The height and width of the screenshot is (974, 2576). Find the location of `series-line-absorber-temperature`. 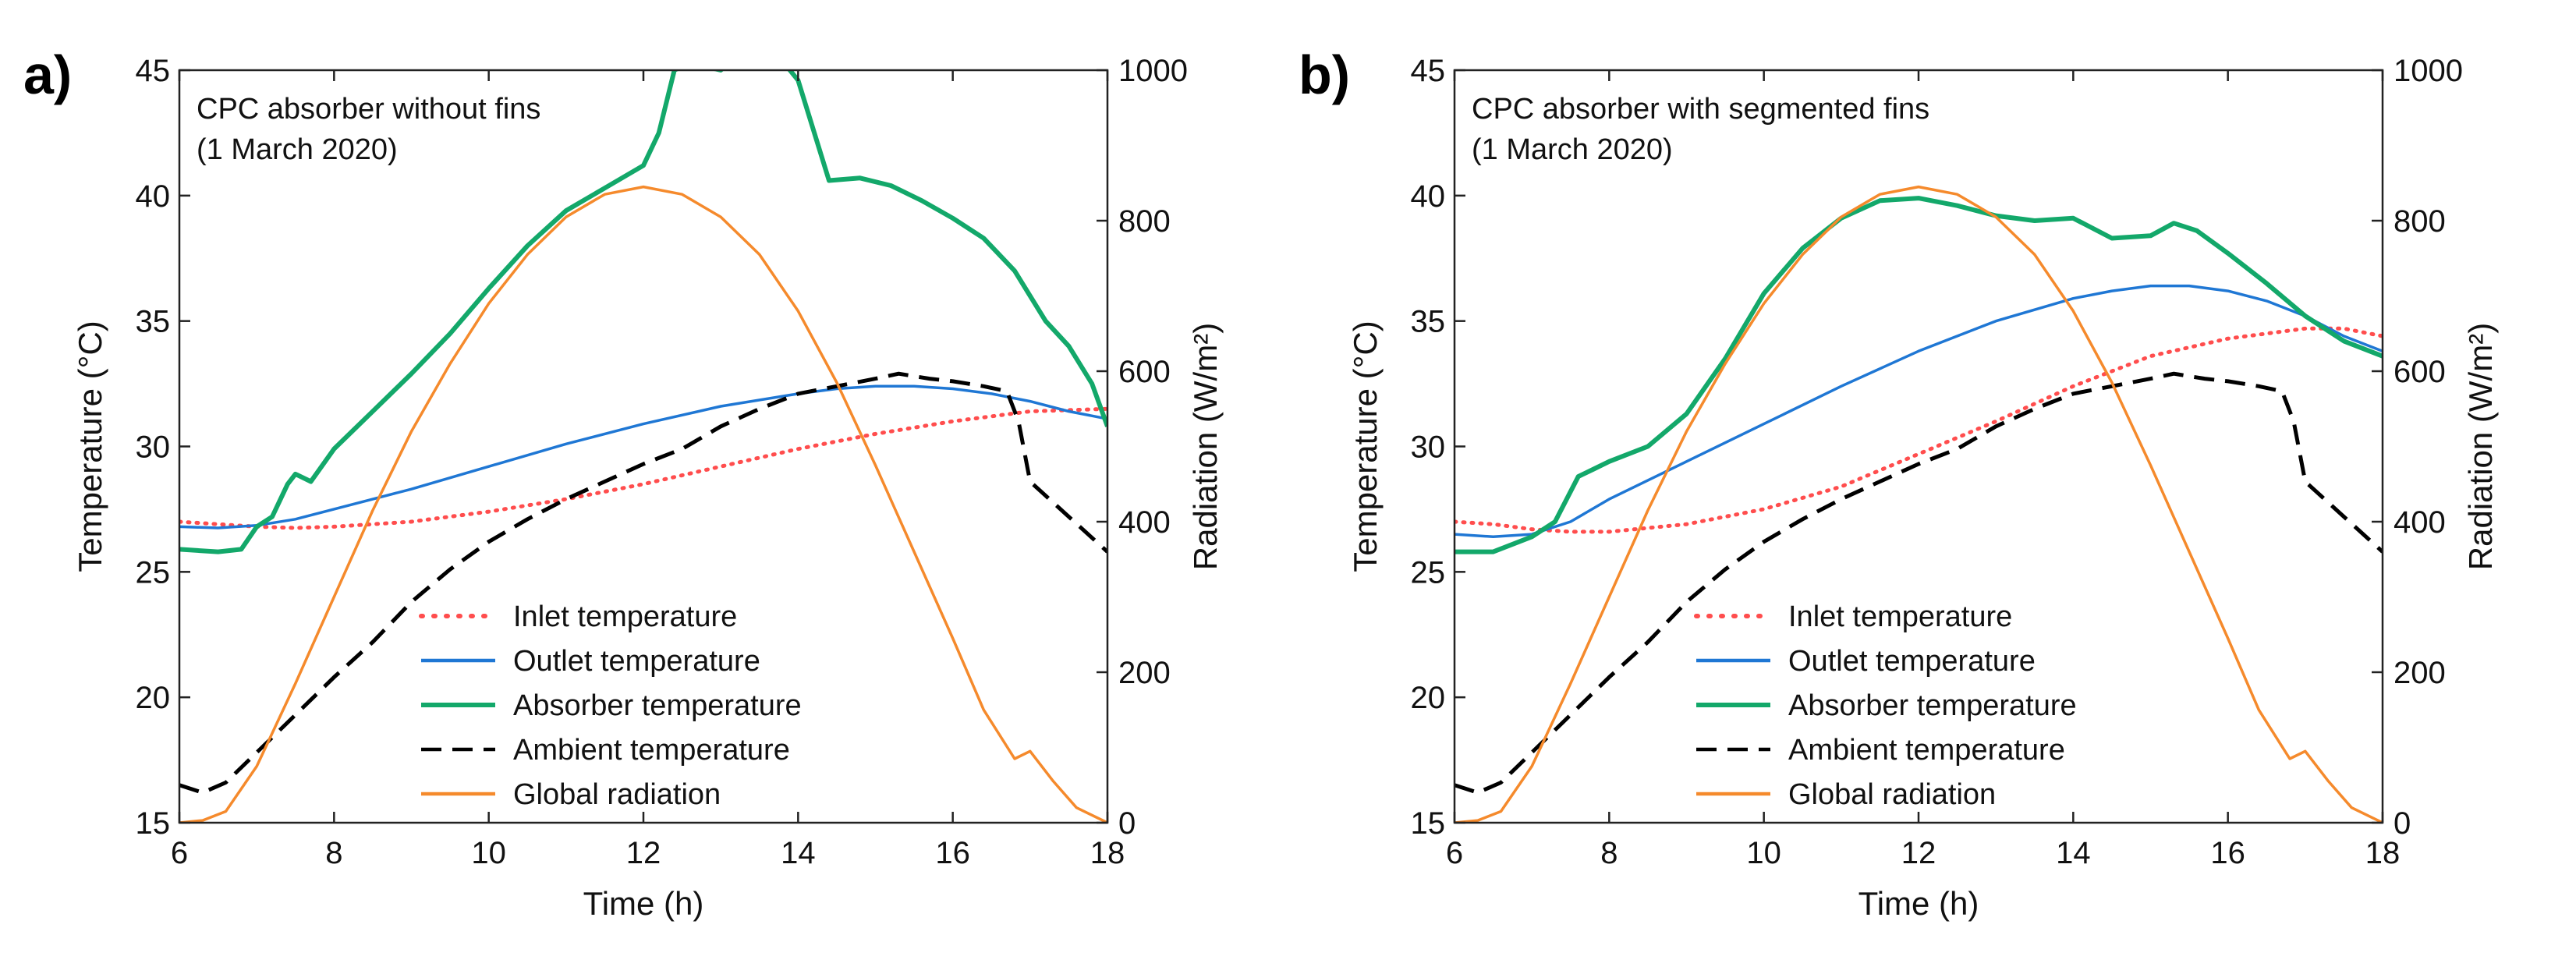

series-line-absorber-temperature is located at coordinates (1919, 375).